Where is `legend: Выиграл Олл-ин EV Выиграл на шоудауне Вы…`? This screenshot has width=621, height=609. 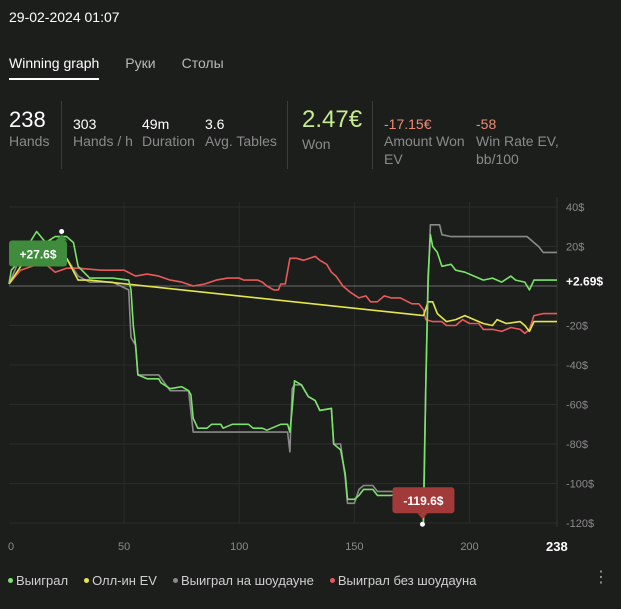 legend: Выиграл Олл-ин EV Выиграл на шоудауне Вы… is located at coordinates (242, 580).